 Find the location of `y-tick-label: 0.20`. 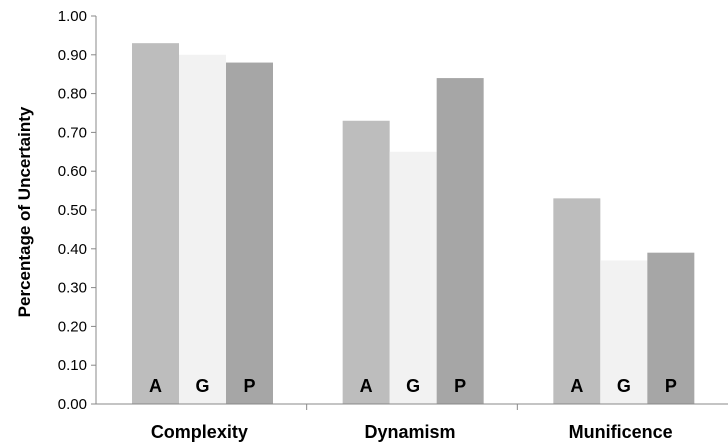

y-tick-label: 0.20 is located at coordinates (72, 326).